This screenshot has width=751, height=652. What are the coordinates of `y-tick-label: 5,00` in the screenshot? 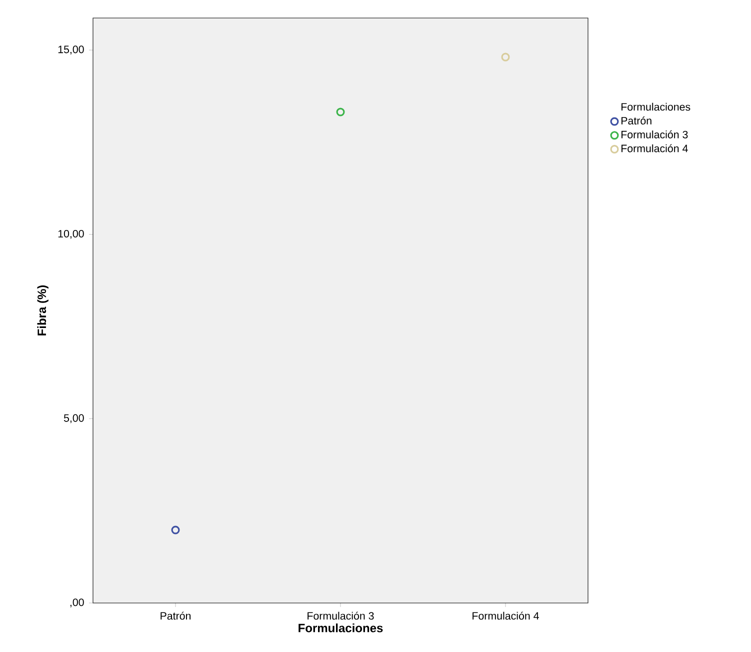 It's located at (74, 419).